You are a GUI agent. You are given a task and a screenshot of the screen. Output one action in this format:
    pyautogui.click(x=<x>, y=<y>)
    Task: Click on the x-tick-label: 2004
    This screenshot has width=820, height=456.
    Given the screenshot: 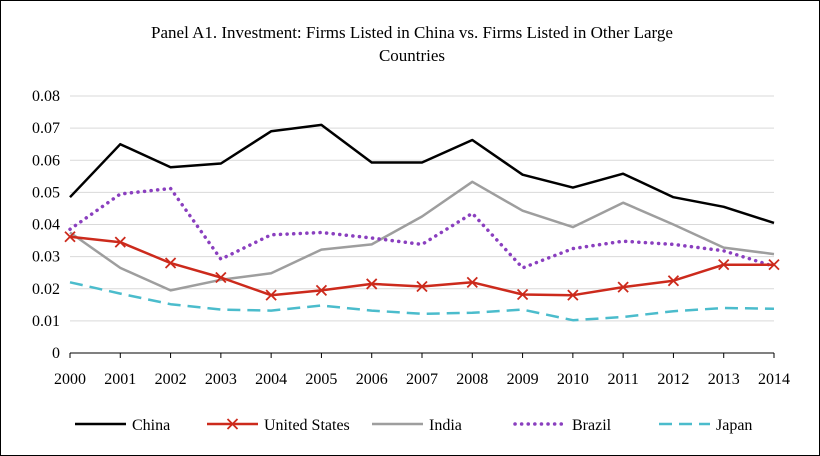 What is the action you would take?
    pyautogui.click(x=271, y=379)
    